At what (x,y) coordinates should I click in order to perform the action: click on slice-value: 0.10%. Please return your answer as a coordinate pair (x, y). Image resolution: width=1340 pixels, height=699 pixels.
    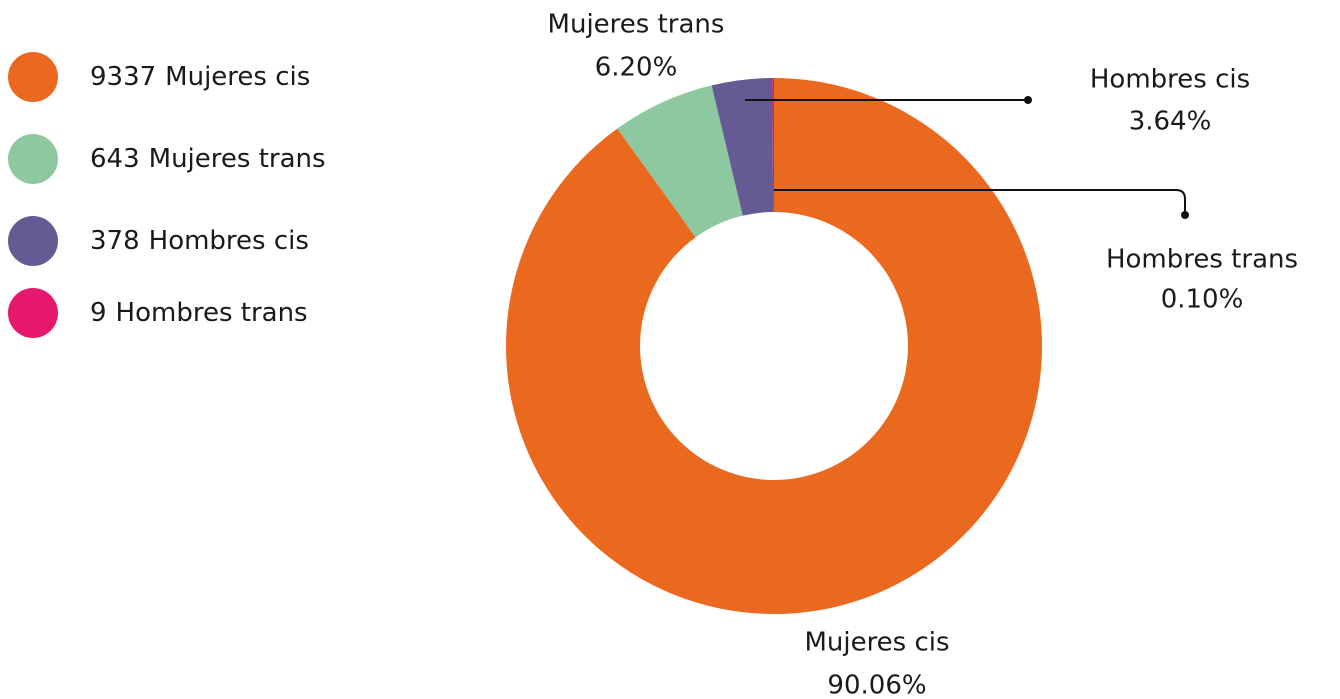
    Looking at the image, I should click on (1202, 300).